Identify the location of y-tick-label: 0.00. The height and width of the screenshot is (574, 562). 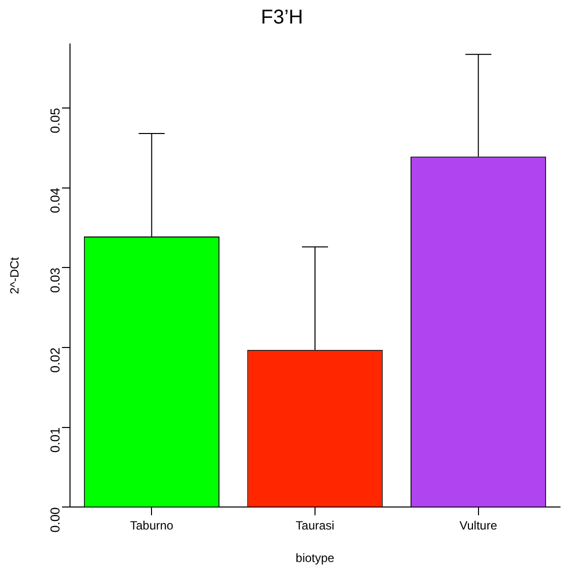
(55, 520).